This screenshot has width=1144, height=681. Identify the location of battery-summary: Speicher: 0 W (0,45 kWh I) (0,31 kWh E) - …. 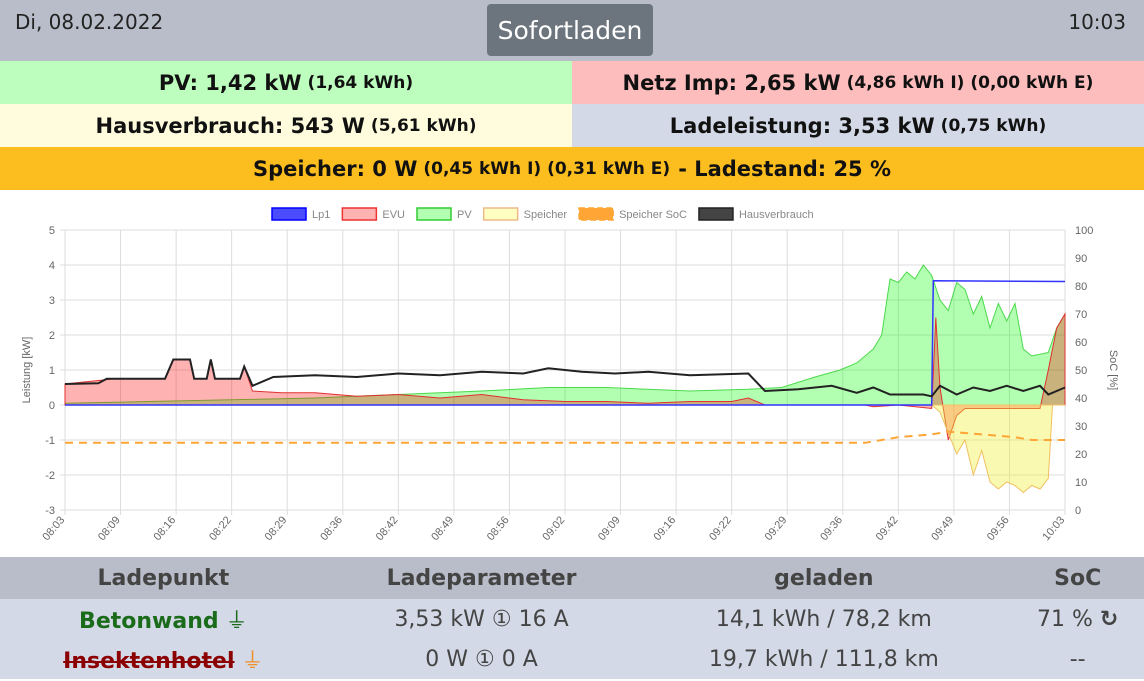
(572, 168).